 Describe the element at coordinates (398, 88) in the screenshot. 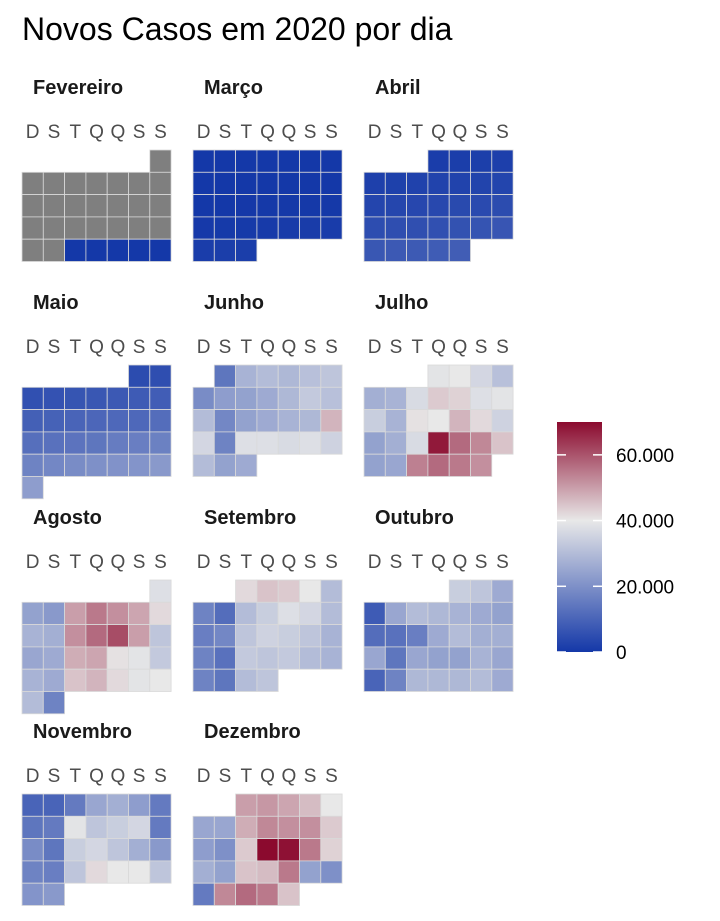

I see `month-label: Abril` at that location.